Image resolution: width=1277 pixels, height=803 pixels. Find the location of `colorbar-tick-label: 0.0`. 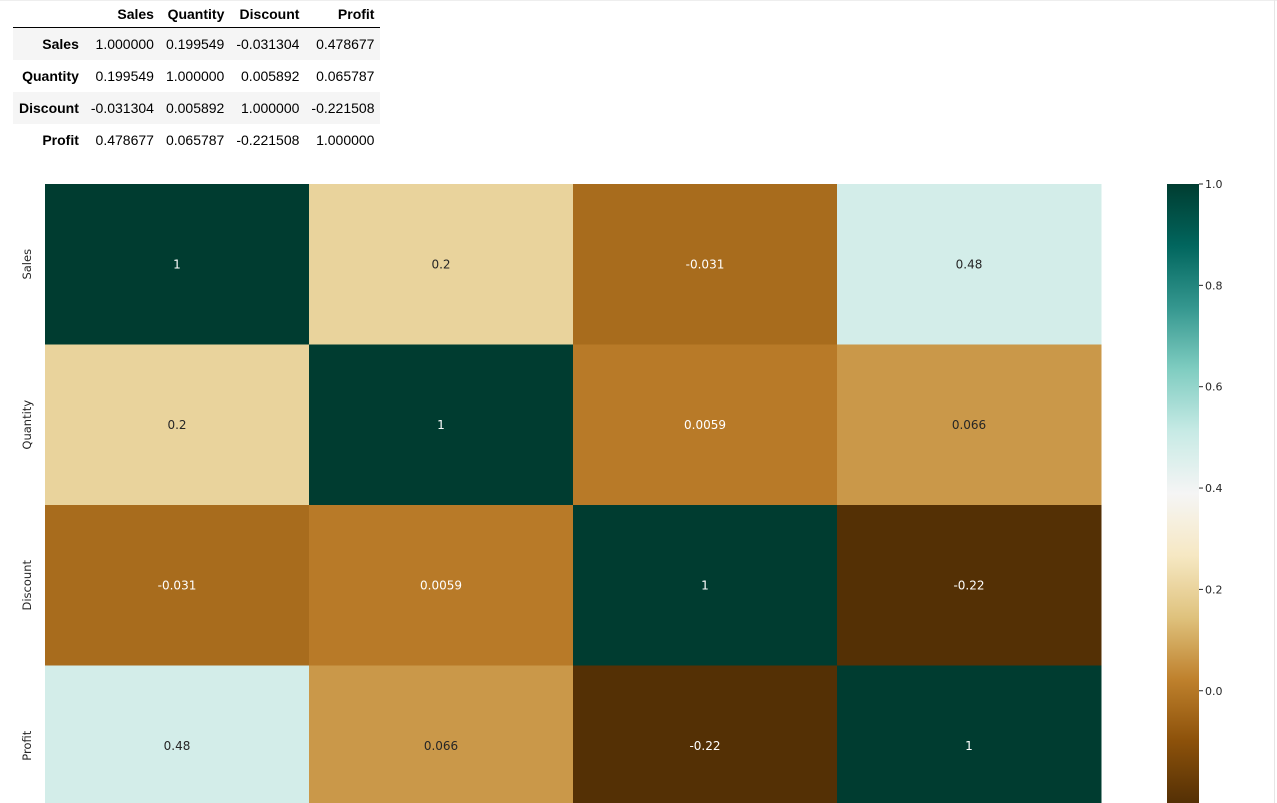

colorbar-tick-label: 0.0 is located at coordinates (1214, 691).